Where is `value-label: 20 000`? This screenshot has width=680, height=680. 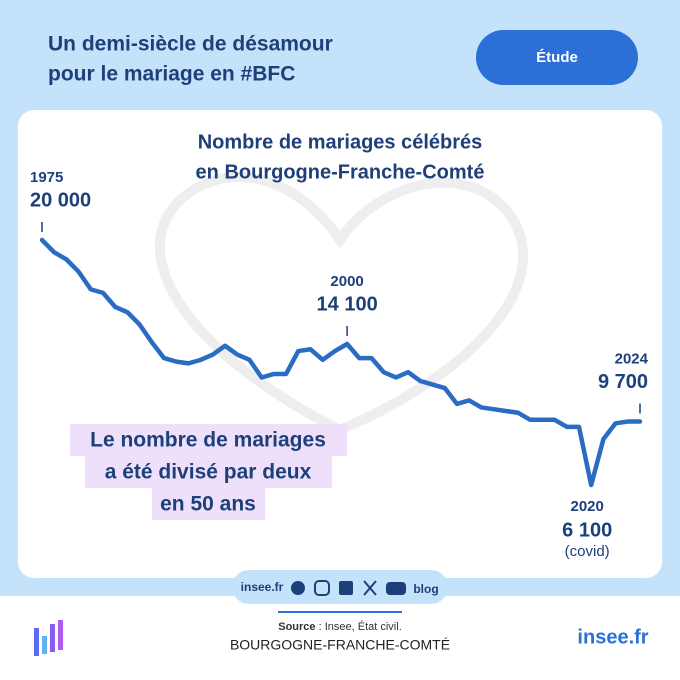 value-label: 20 000 is located at coordinates (60, 200).